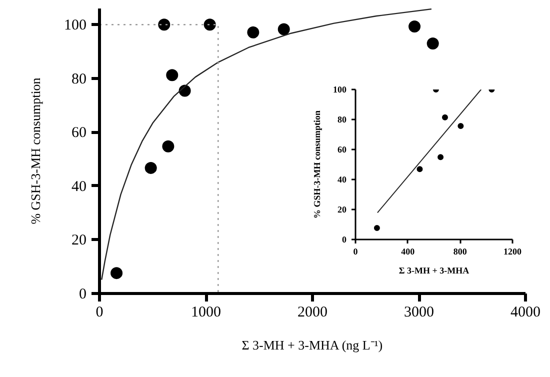 This screenshot has height=377, width=550. I want to click on x-tick-label: 800, so click(460, 251).